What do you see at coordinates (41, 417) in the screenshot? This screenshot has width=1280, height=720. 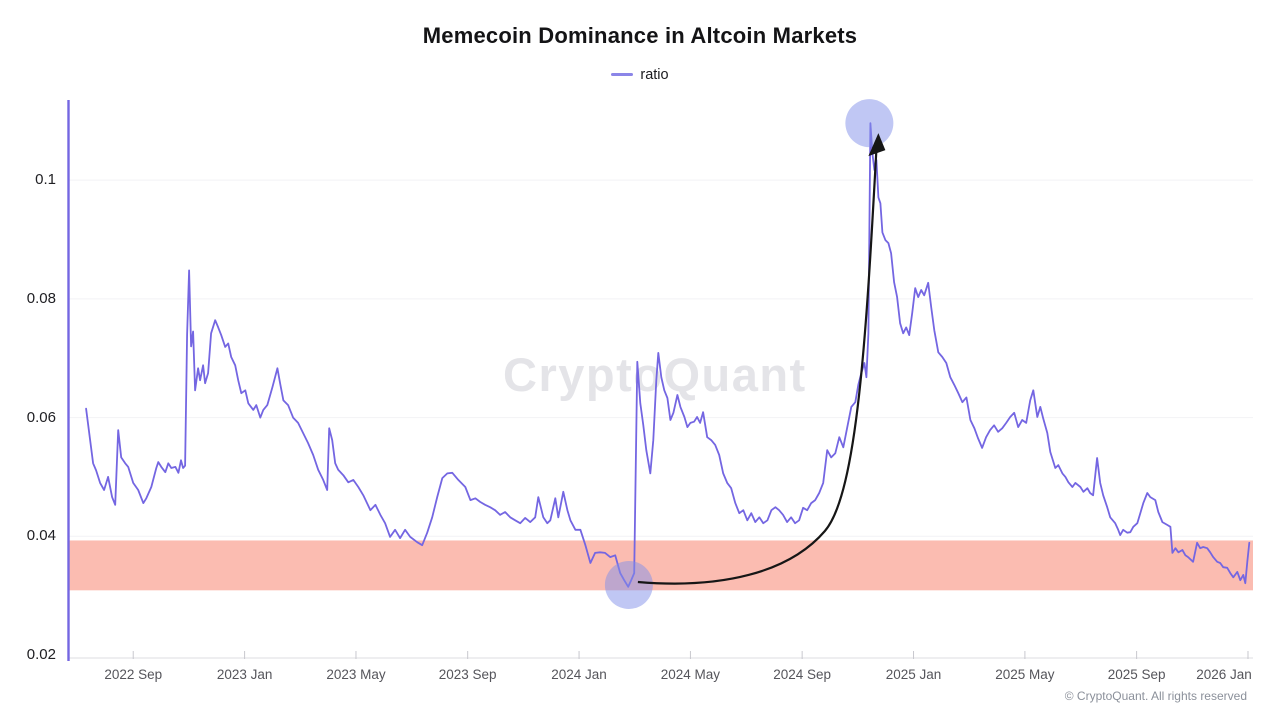 I see `y-tick-label: 0.06` at bounding box center [41, 417].